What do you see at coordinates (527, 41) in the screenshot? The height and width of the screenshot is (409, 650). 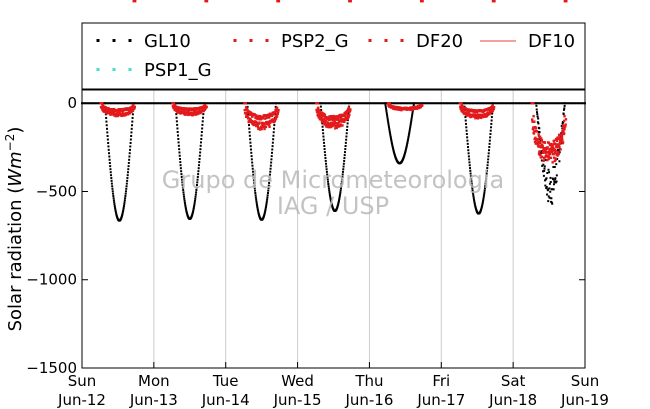 I see `legend-item-DF10: DF10` at bounding box center [527, 41].